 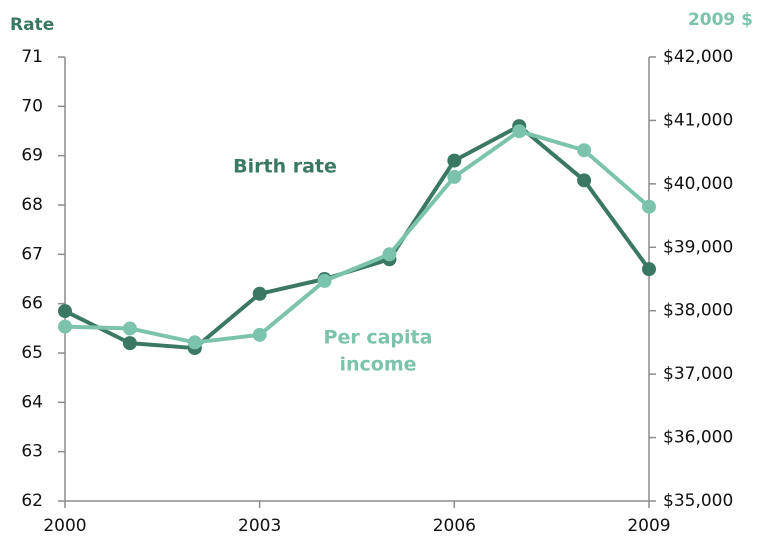 What do you see at coordinates (698, 184) in the screenshot?
I see `y2-tick-label: $40,000` at bounding box center [698, 184].